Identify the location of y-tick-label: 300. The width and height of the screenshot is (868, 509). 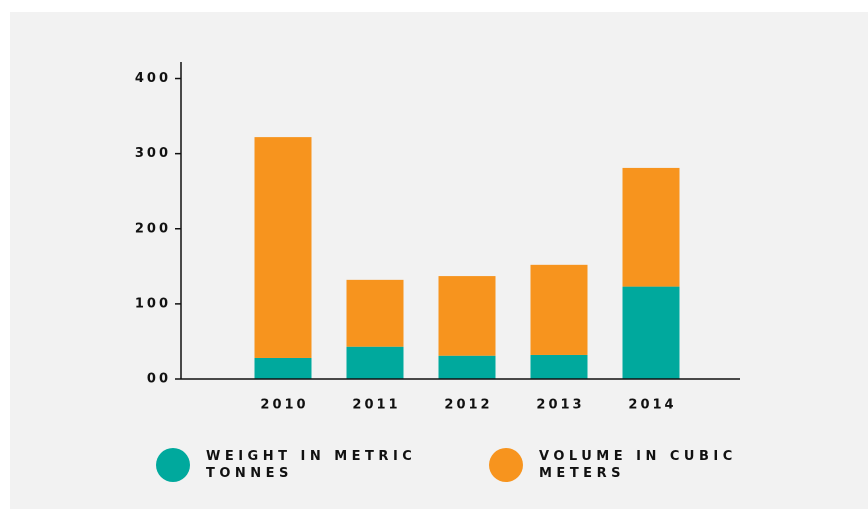
(153, 153).